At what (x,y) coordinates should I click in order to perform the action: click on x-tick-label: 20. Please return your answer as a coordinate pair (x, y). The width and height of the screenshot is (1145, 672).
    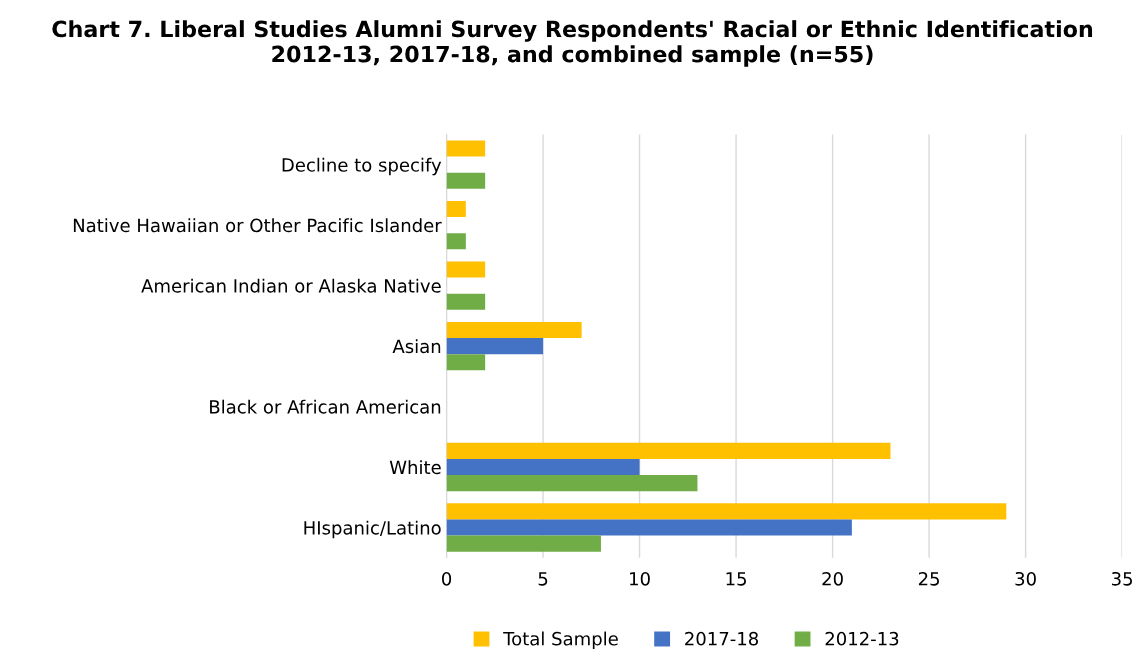
    Looking at the image, I should click on (832, 578).